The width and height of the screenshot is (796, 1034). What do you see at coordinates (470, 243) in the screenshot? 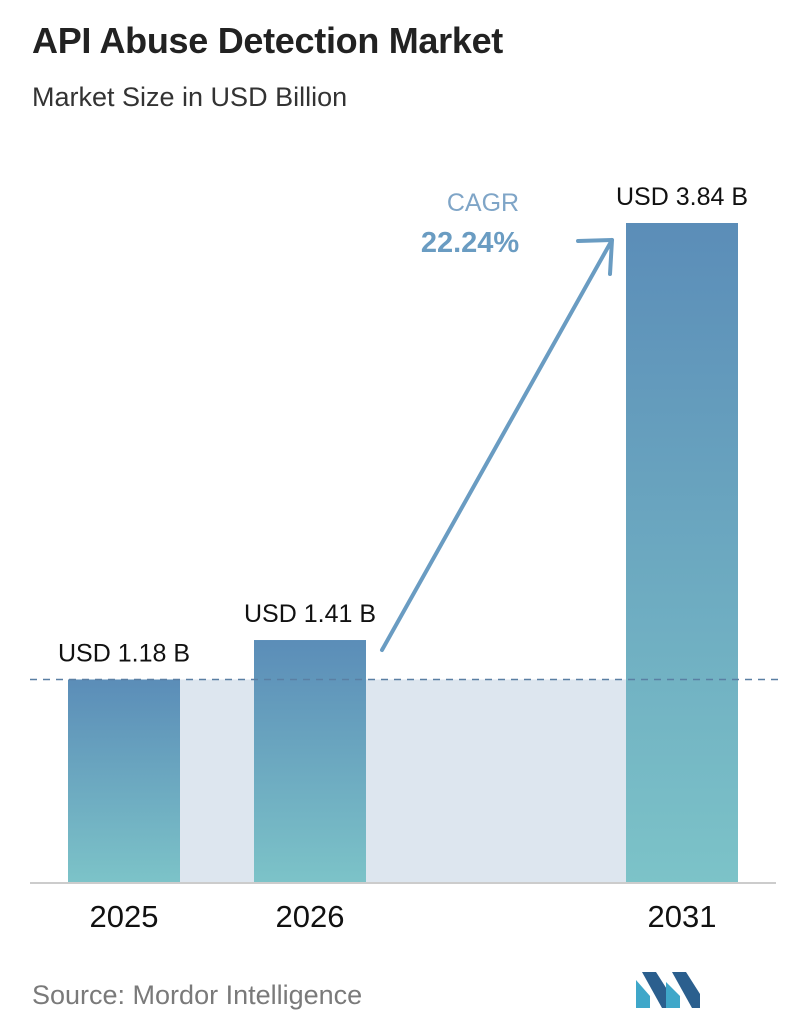
I see `cagr-value: 22.24%` at bounding box center [470, 243].